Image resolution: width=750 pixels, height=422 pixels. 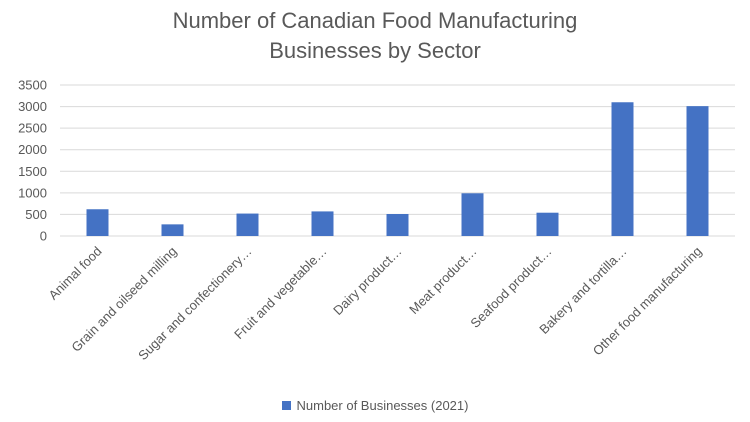 What do you see at coordinates (43, 236) in the screenshot?
I see `y-tick-label: 0` at bounding box center [43, 236].